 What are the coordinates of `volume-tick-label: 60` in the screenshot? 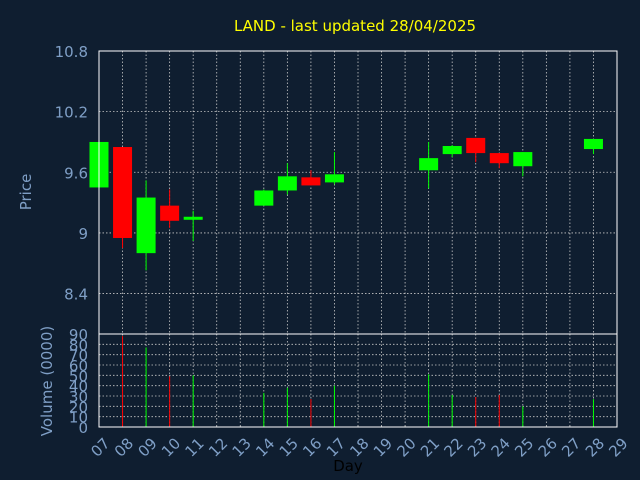 It's located at (78, 366).